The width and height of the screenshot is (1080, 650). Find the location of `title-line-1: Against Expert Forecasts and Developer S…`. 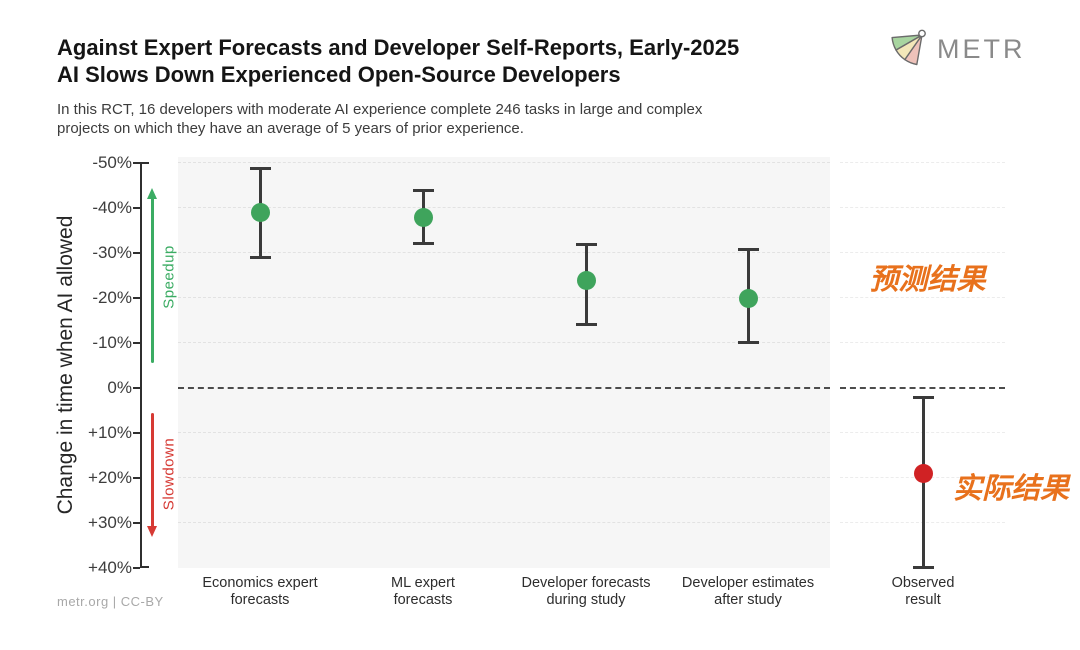

title-line-1: Against Expert Forecasts and Developer S… is located at coordinates (398, 47).